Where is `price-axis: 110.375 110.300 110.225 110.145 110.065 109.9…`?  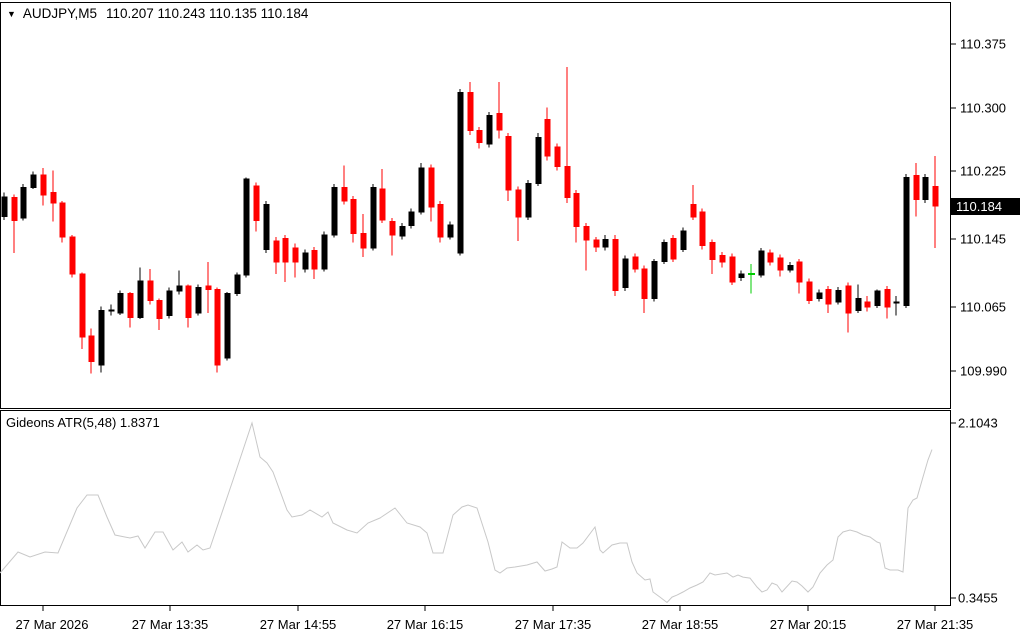
price-axis: 110.375 110.300 110.225 110.145 110.065 109.9… is located at coordinates (979, 208).